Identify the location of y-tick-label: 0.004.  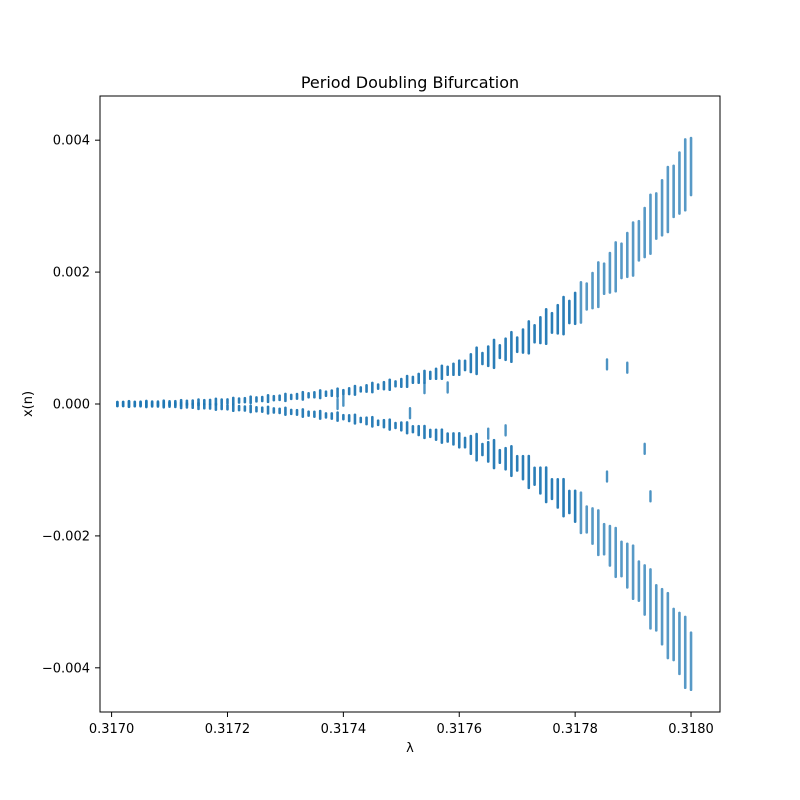
(71, 141).